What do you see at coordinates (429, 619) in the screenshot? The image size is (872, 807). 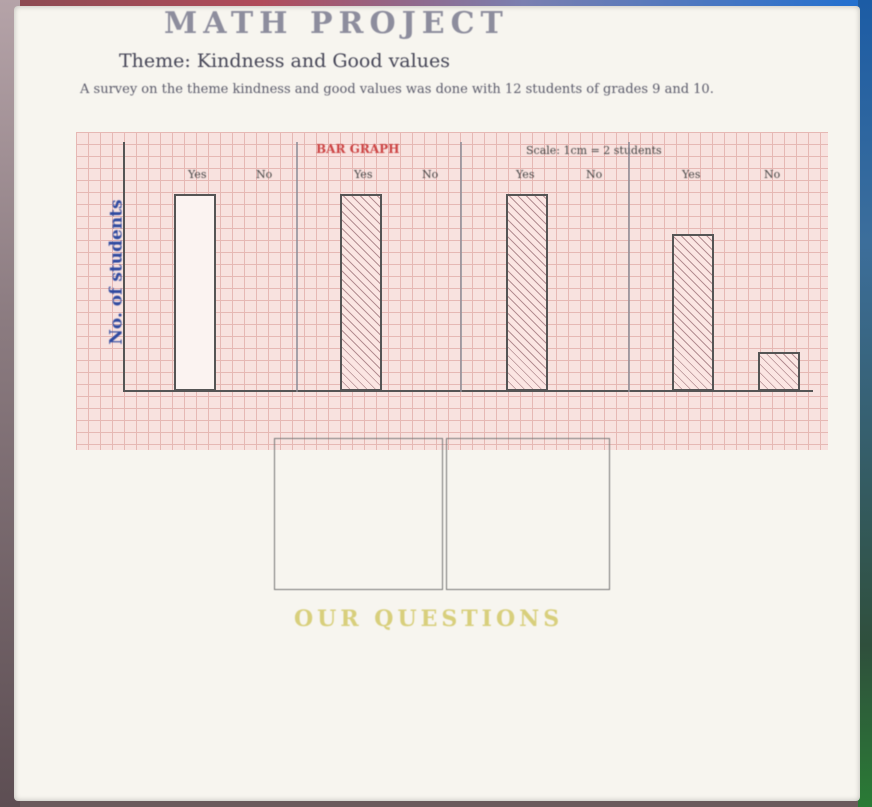 I see `section-title: OUR QUESTIONS` at bounding box center [429, 619].